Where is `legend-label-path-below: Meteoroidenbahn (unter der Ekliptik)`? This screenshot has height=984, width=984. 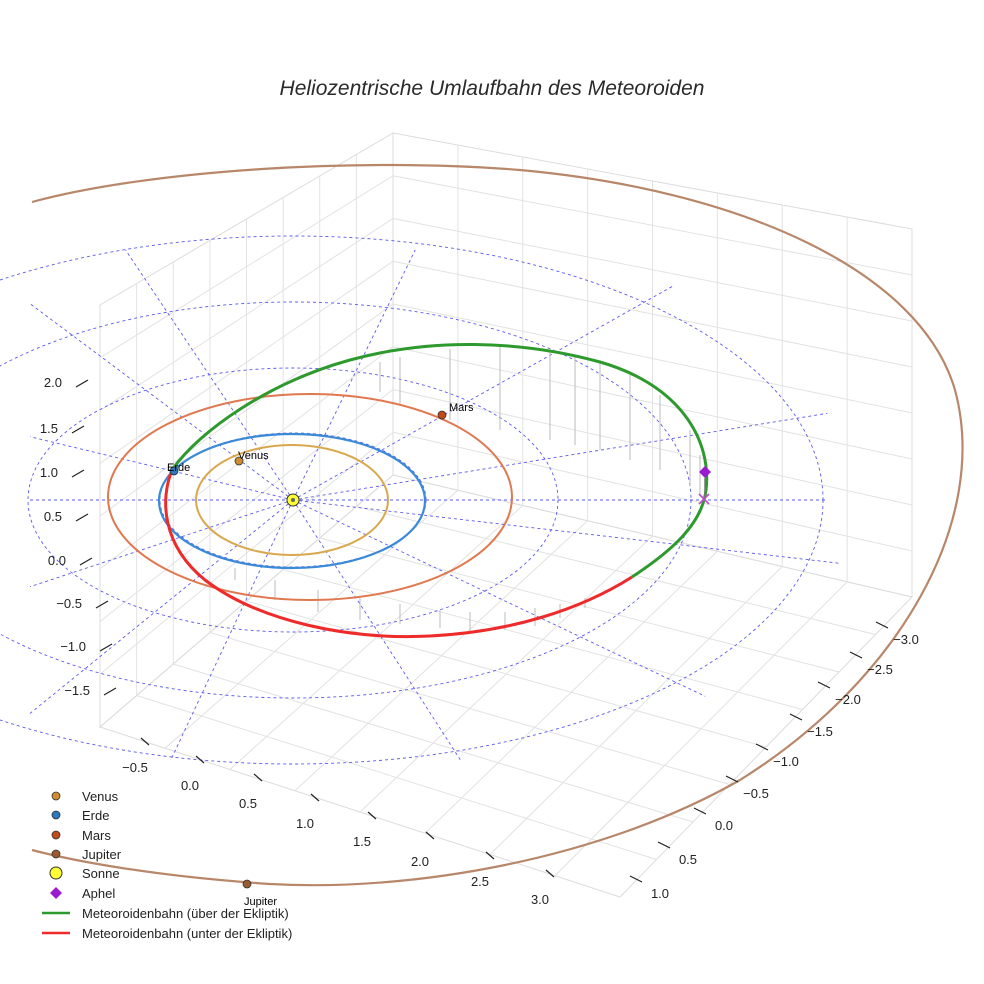
legend-label-path-below: Meteoroidenbahn (unter der Ekliptik) is located at coordinates (187, 933).